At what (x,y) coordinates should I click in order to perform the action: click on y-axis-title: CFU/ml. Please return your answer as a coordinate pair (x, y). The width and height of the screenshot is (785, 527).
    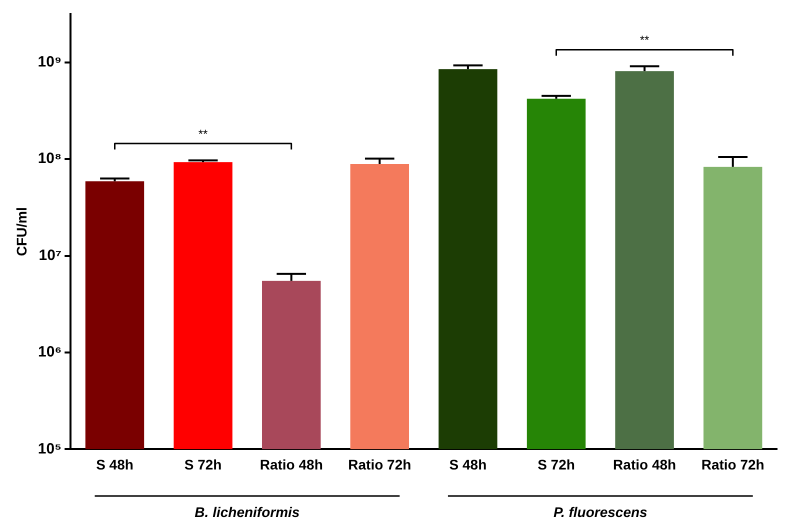
    Looking at the image, I should click on (21, 231).